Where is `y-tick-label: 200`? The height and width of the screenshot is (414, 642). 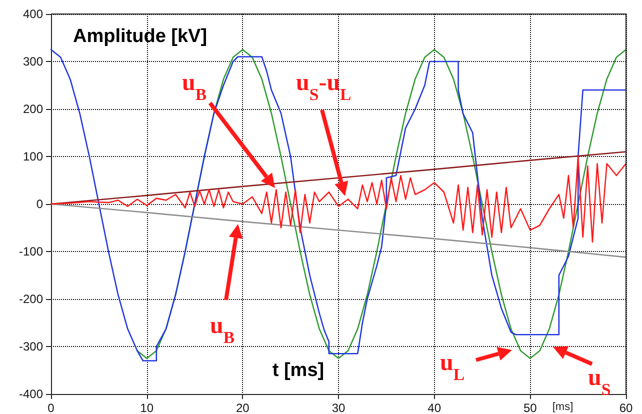
y-tick-label: 200 is located at coordinates (33, 109).